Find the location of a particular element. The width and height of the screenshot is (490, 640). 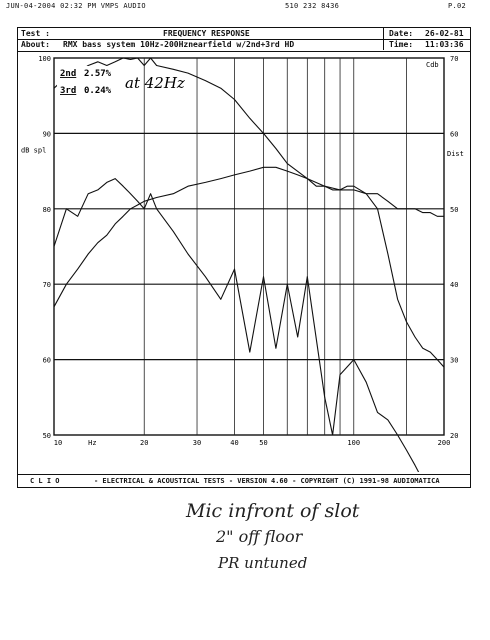

y-axis-label: dB spl is located at coordinates (33, 150).